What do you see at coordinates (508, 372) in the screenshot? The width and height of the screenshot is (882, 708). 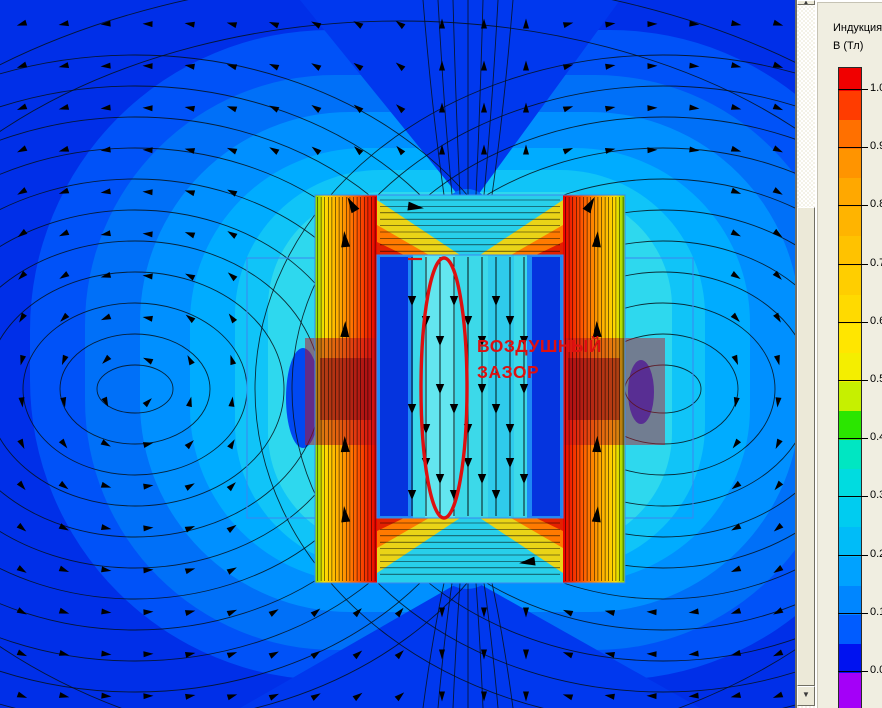 I see `air-gap-label-line2: ЗАЗОР` at bounding box center [508, 372].